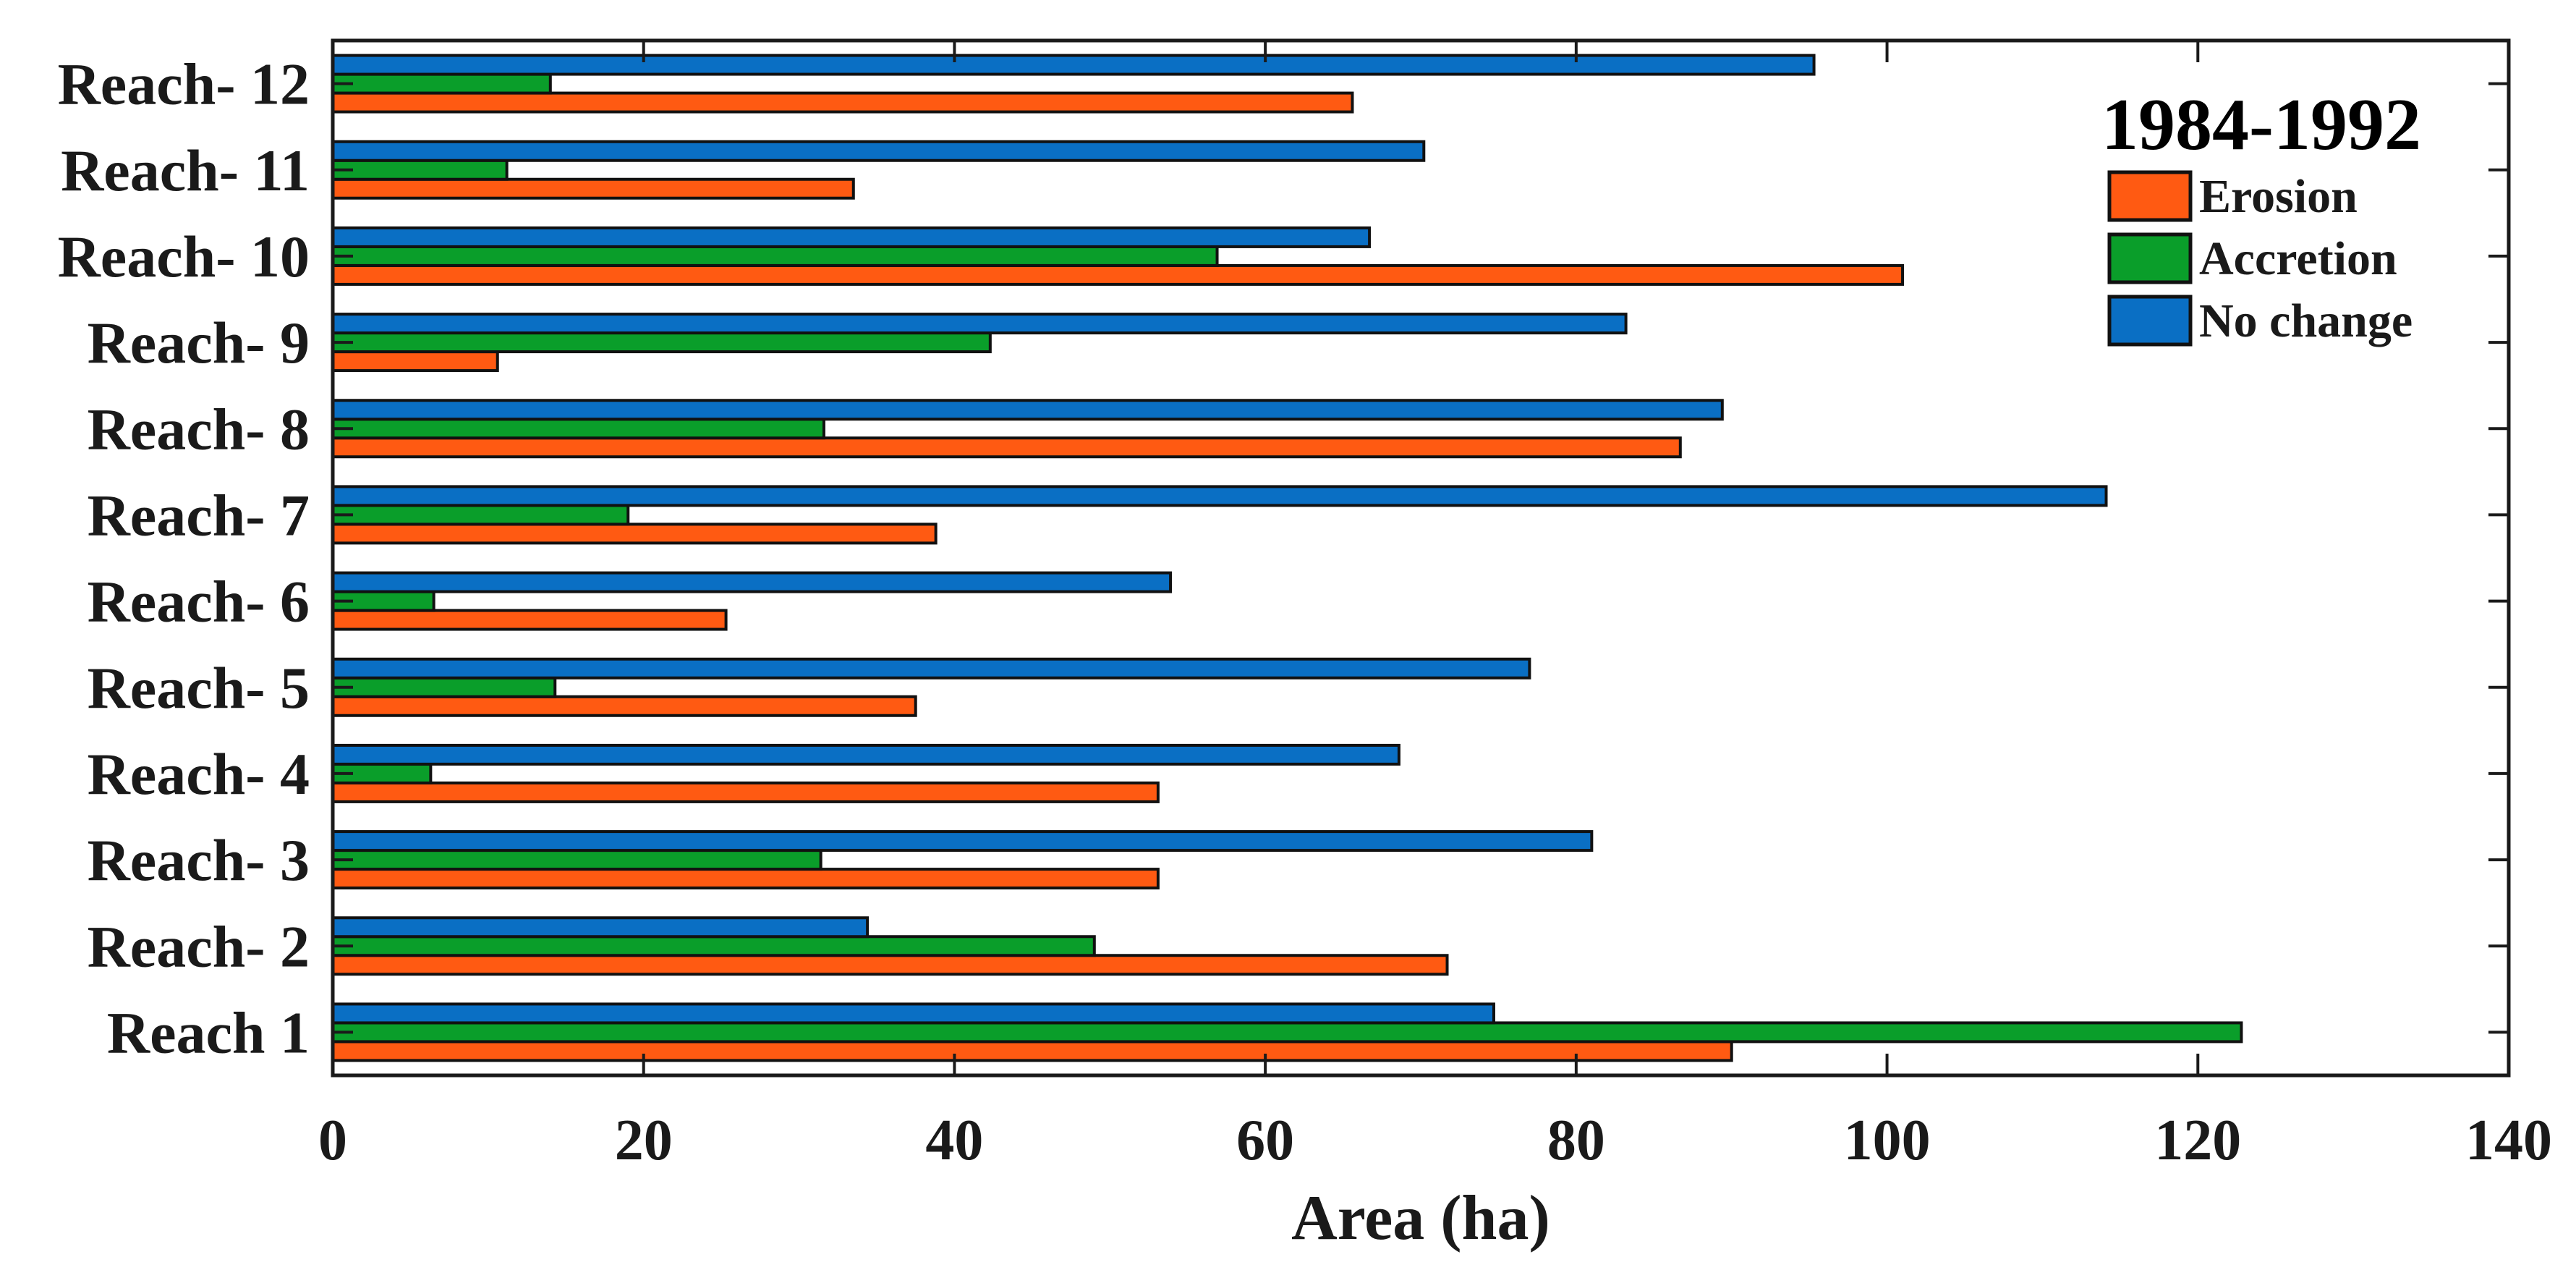 Image resolution: width=2576 pixels, height=1278 pixels. What do you see at coordinates (644, 1140) in the screenshot?
I see `x-tick-label: 20` at bounding box center [644, 1140].